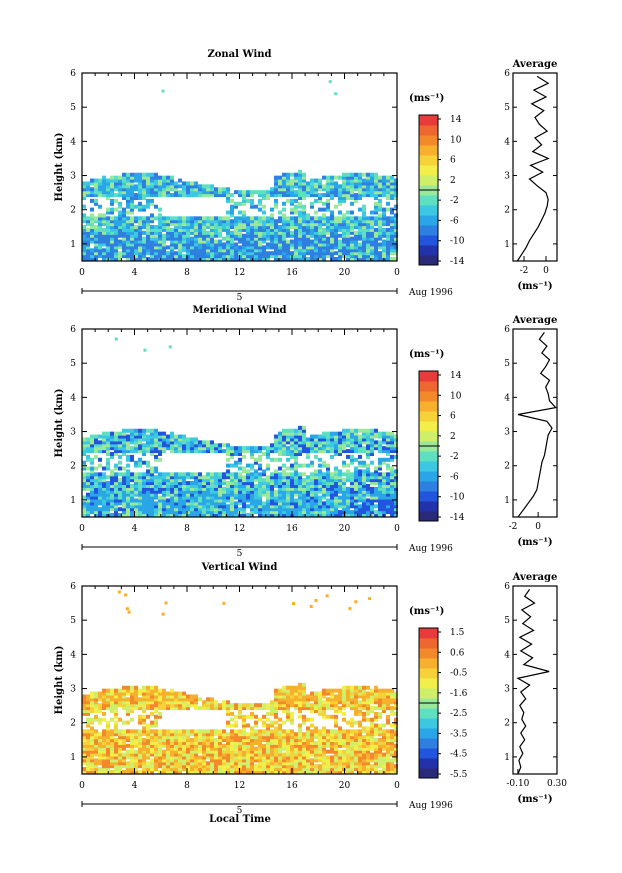  Describe the element at coordinates (239, 54) in the screenshot. I see `zonal-title: Zonal Wind` at that location.